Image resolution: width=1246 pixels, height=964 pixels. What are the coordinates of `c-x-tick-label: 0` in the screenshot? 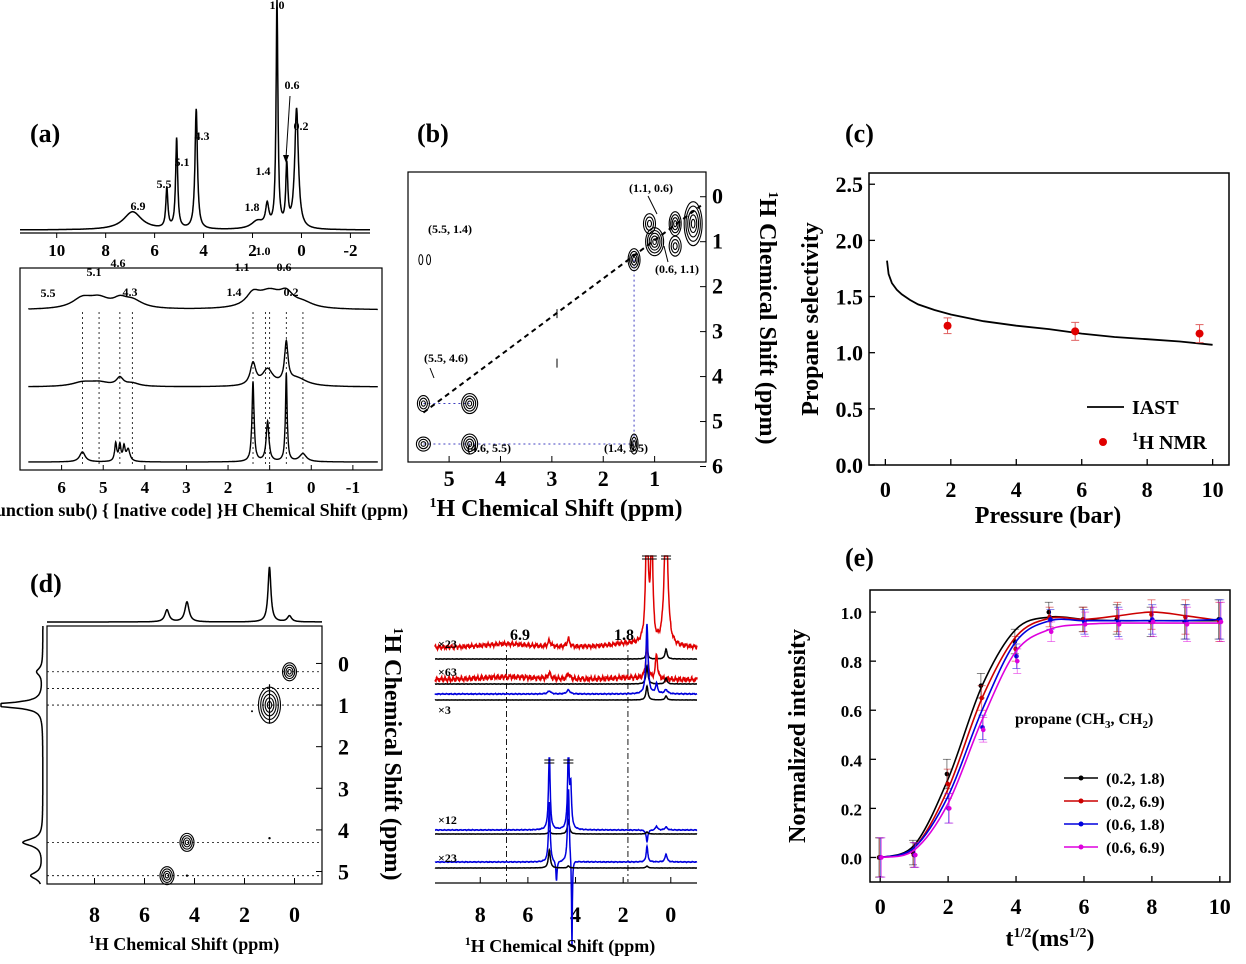 It's located at (885, 489).